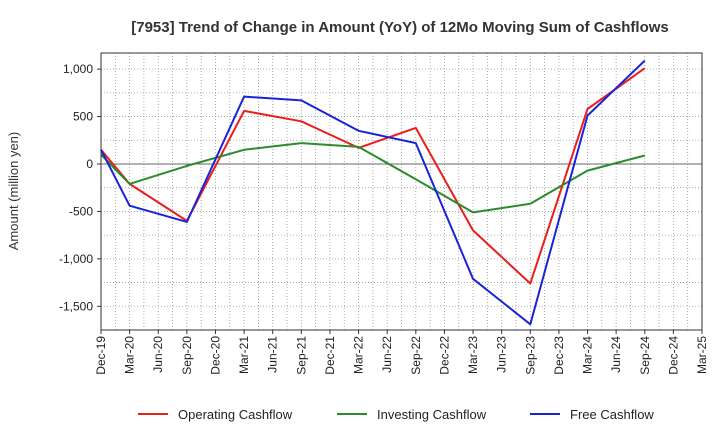  I want to click on x-tick-label: Jun-20, so click(158, 354).